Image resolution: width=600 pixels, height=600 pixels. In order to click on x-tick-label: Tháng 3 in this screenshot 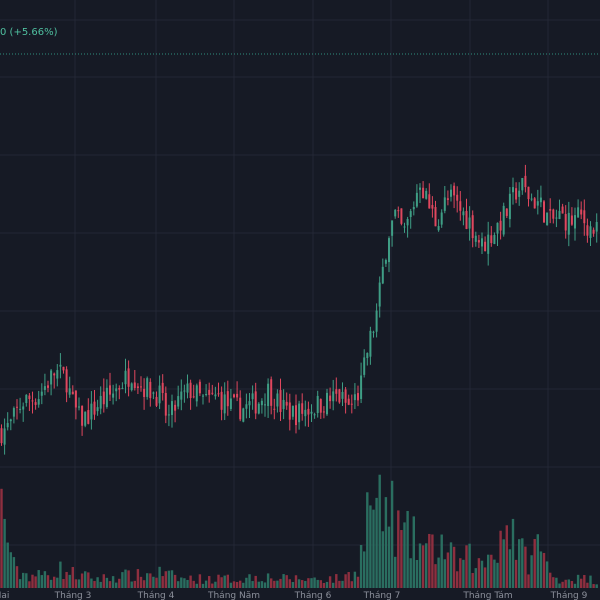, I will do `click(73, 595)`.